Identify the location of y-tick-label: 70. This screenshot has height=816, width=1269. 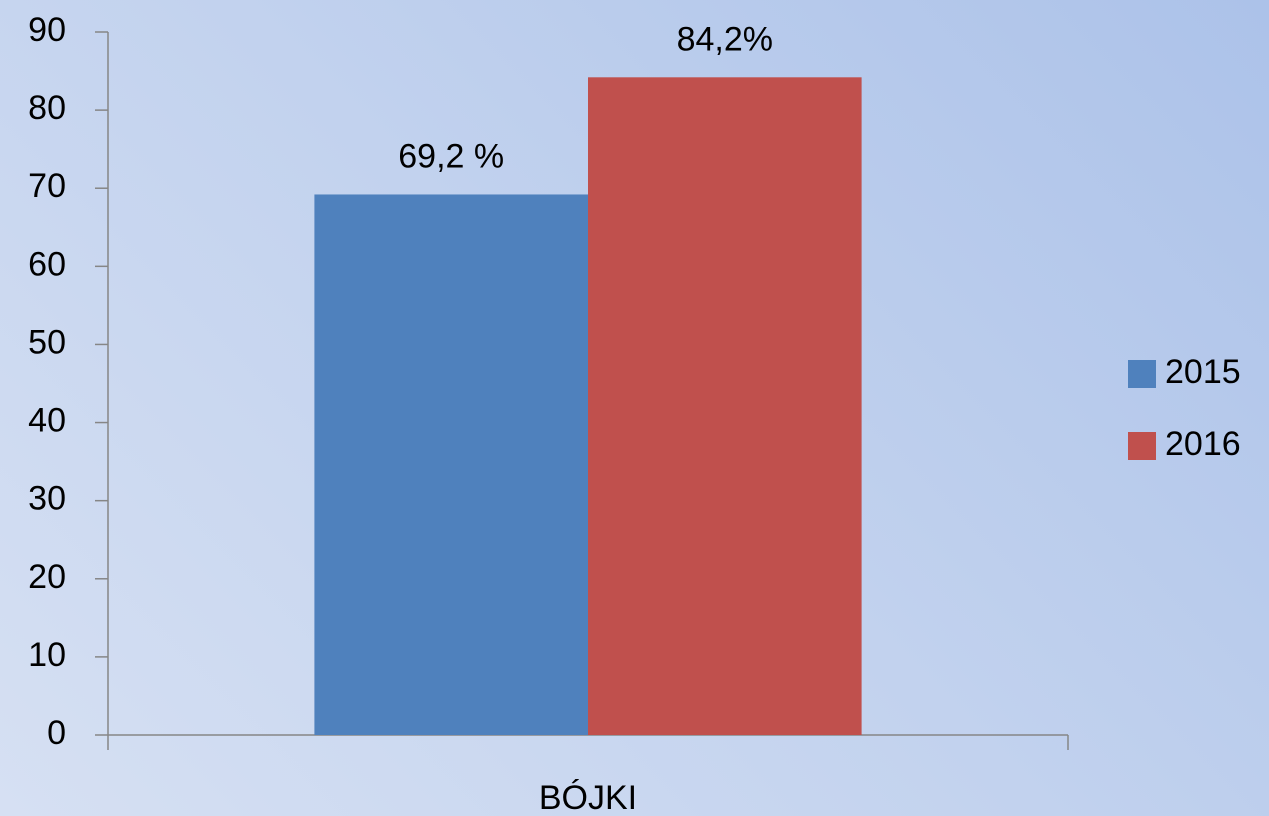
(47, 186).